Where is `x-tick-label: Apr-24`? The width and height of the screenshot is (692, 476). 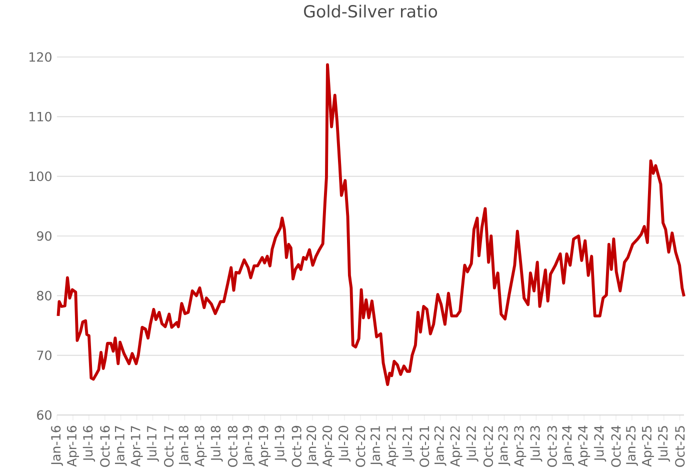 x-tick-label: Apr-24 is located at coordinates (584, 446).